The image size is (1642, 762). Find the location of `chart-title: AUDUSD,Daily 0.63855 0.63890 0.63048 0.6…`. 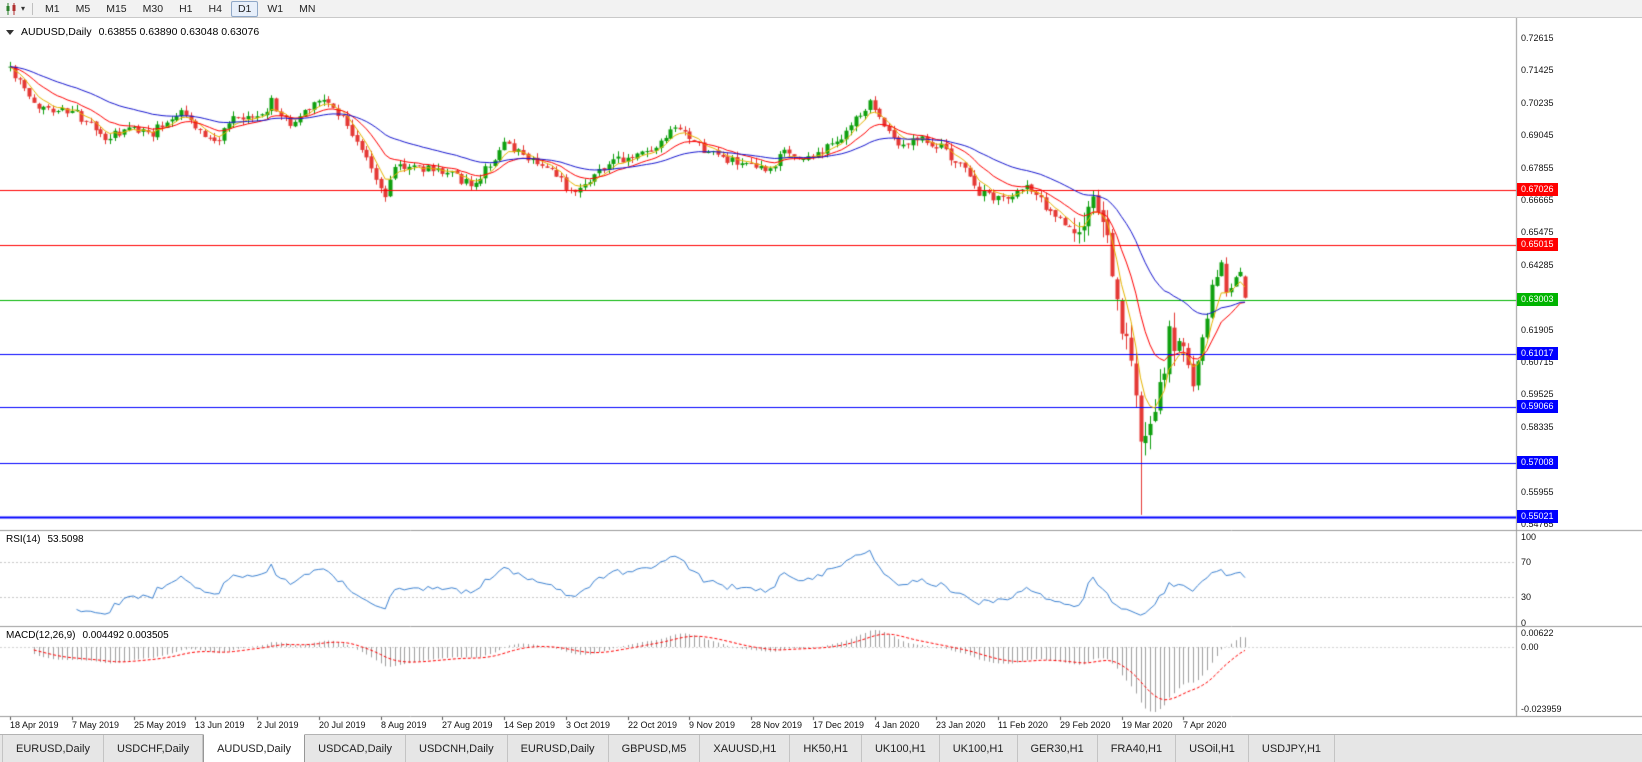

chart-title: AUDUSD,Daily 0.63855 0.63890 0.63048 0.6… is located at coordinates (132, 32).